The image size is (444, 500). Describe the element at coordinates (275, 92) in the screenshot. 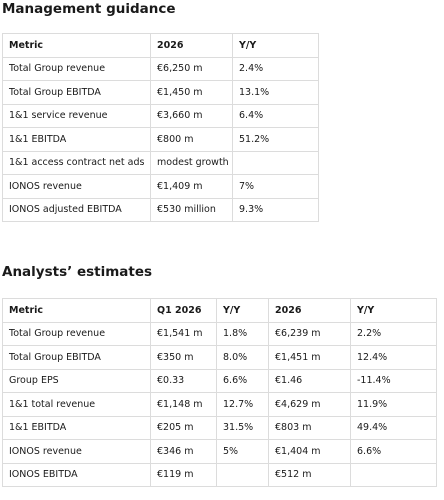

I see `table-cell: 13.1%` at that location.